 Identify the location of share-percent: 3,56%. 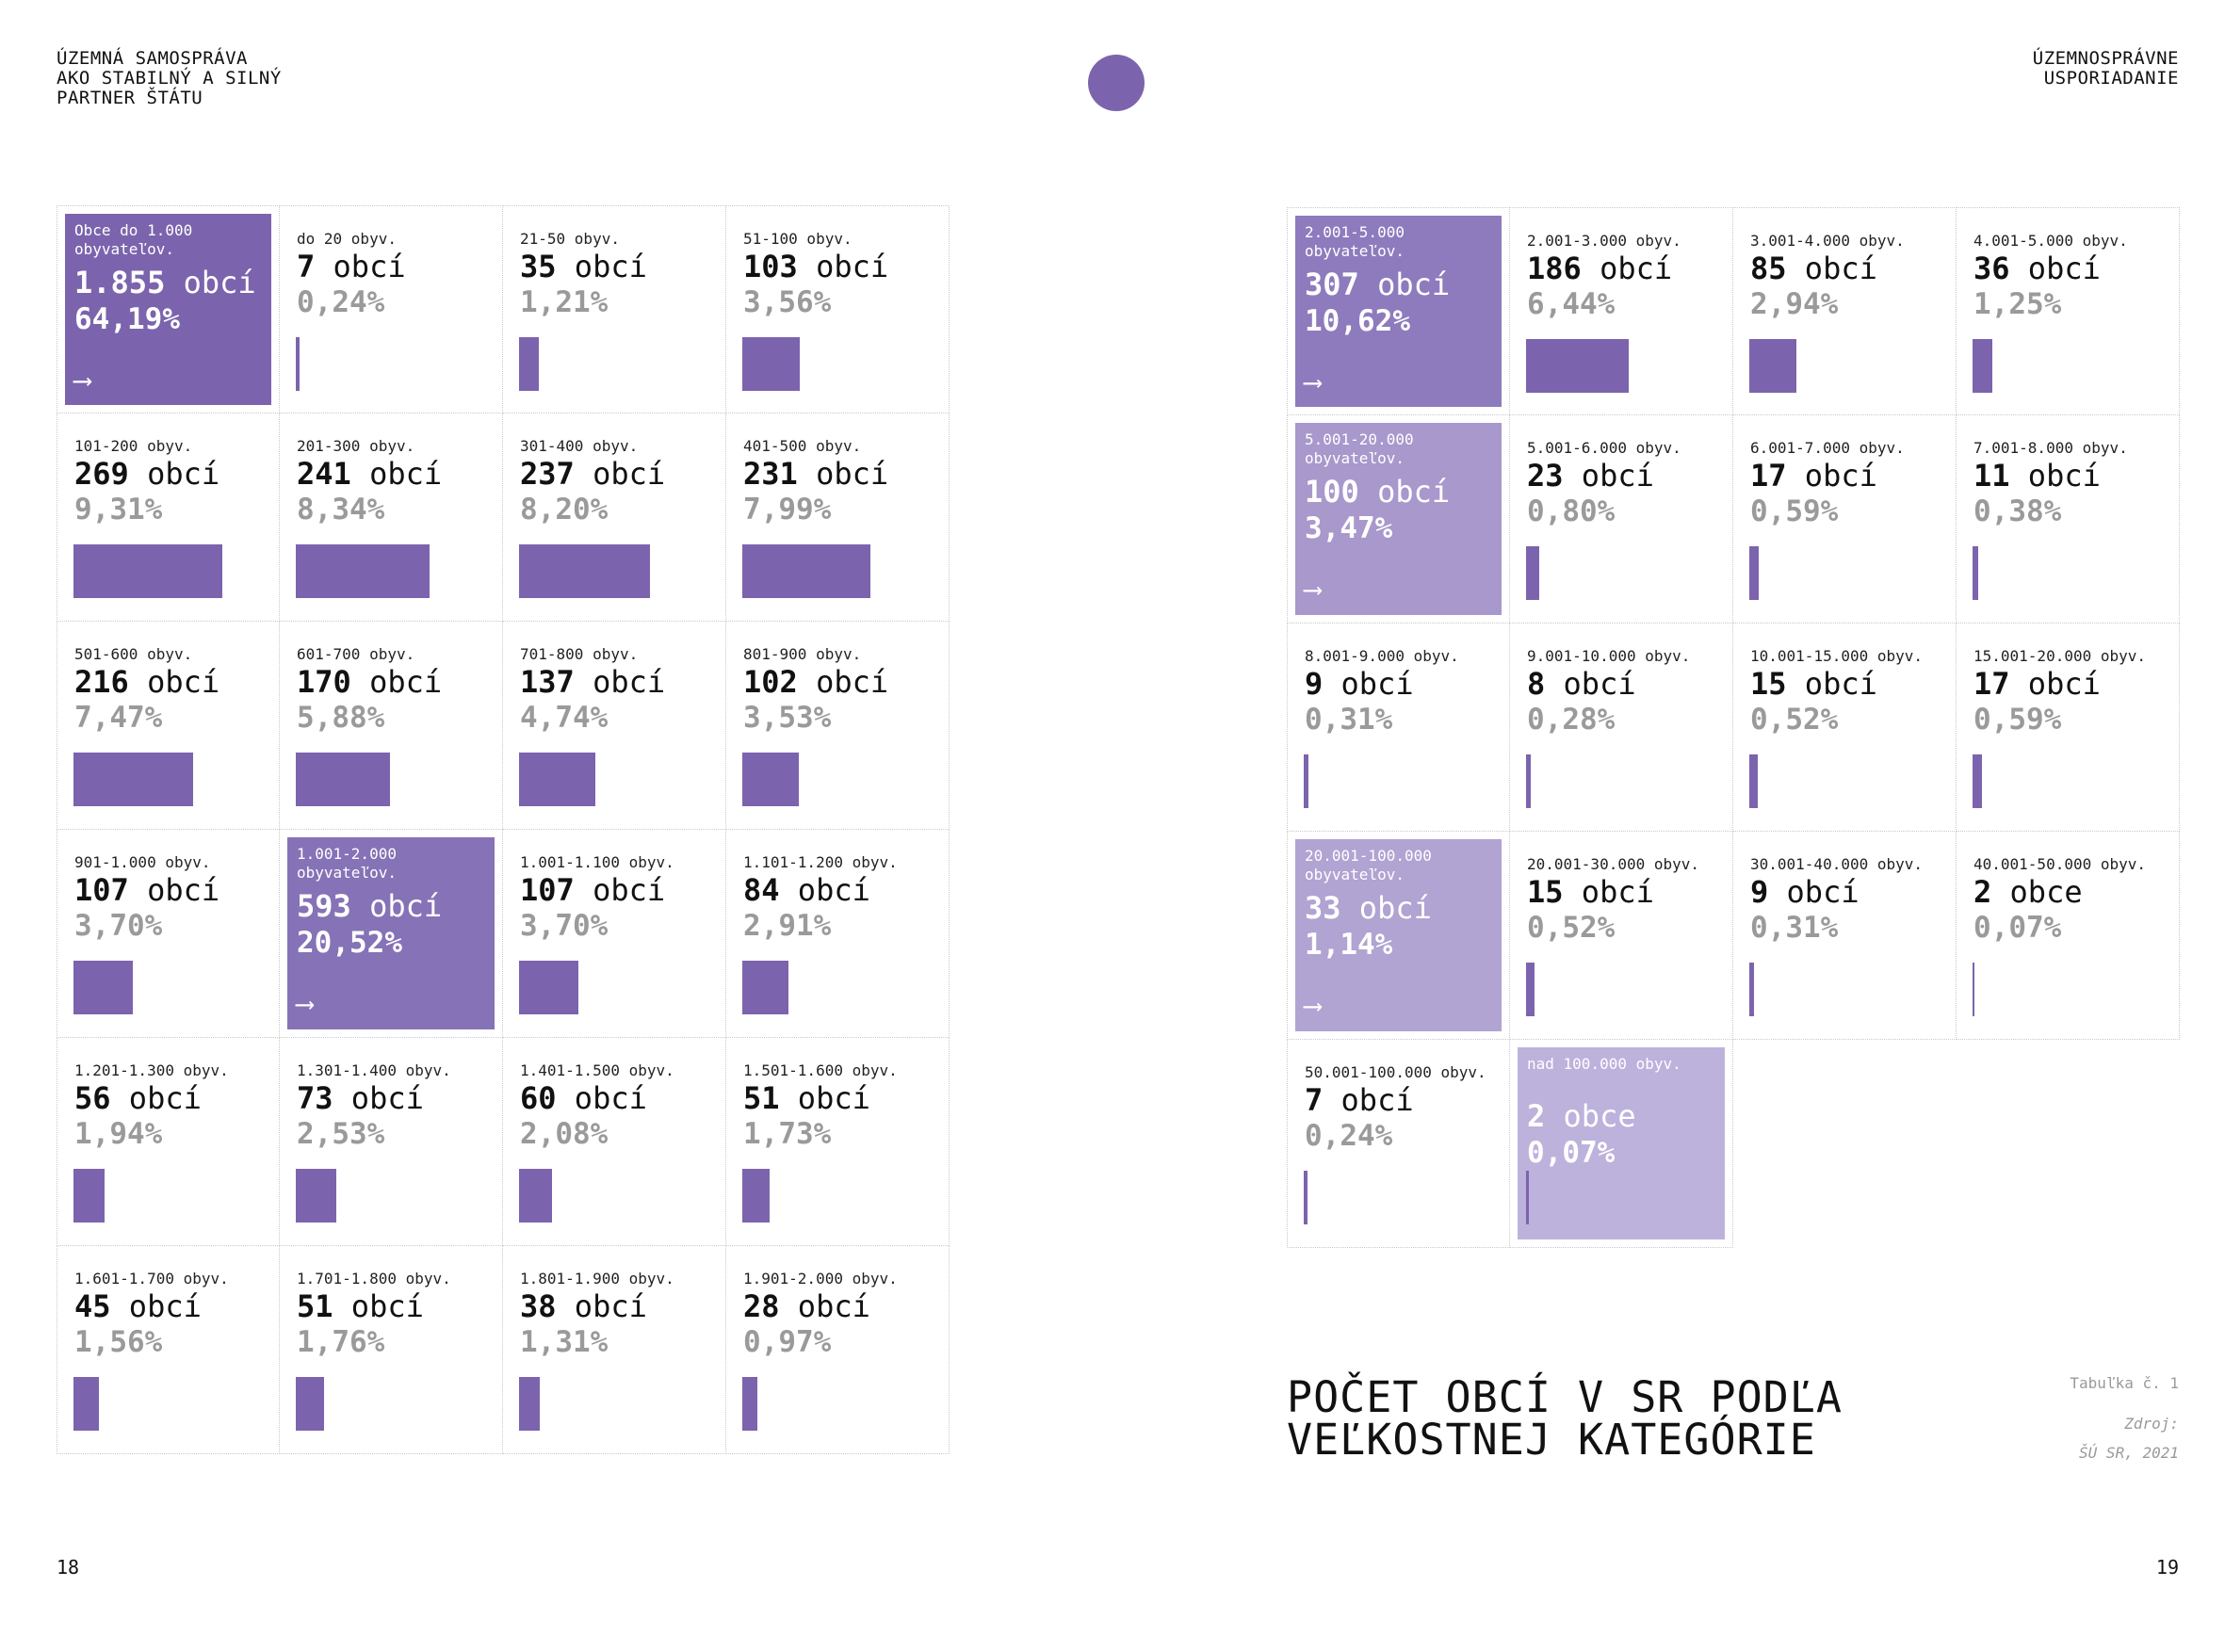
(787, 302).